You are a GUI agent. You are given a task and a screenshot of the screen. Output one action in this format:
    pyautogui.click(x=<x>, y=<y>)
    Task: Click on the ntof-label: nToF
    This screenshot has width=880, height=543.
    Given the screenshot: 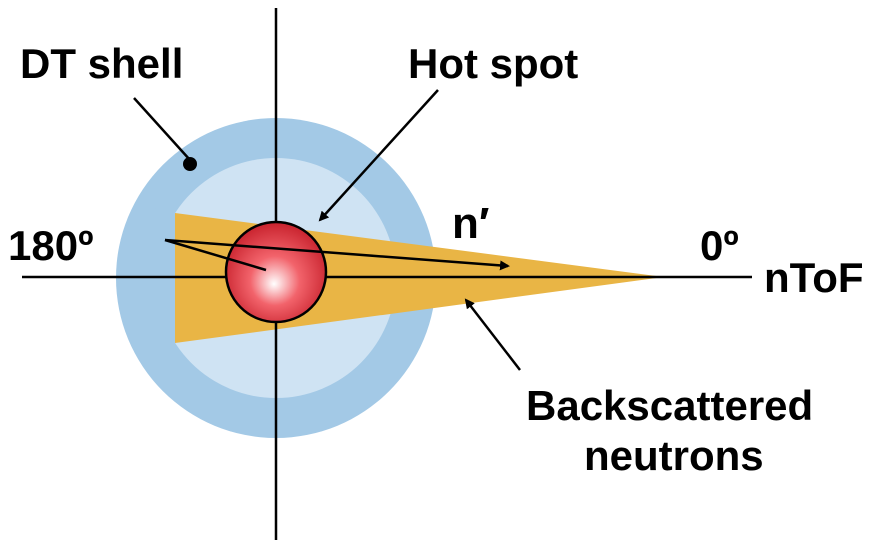 What is the action you would take?
    pyautogui.click(x=814, y=277)
    